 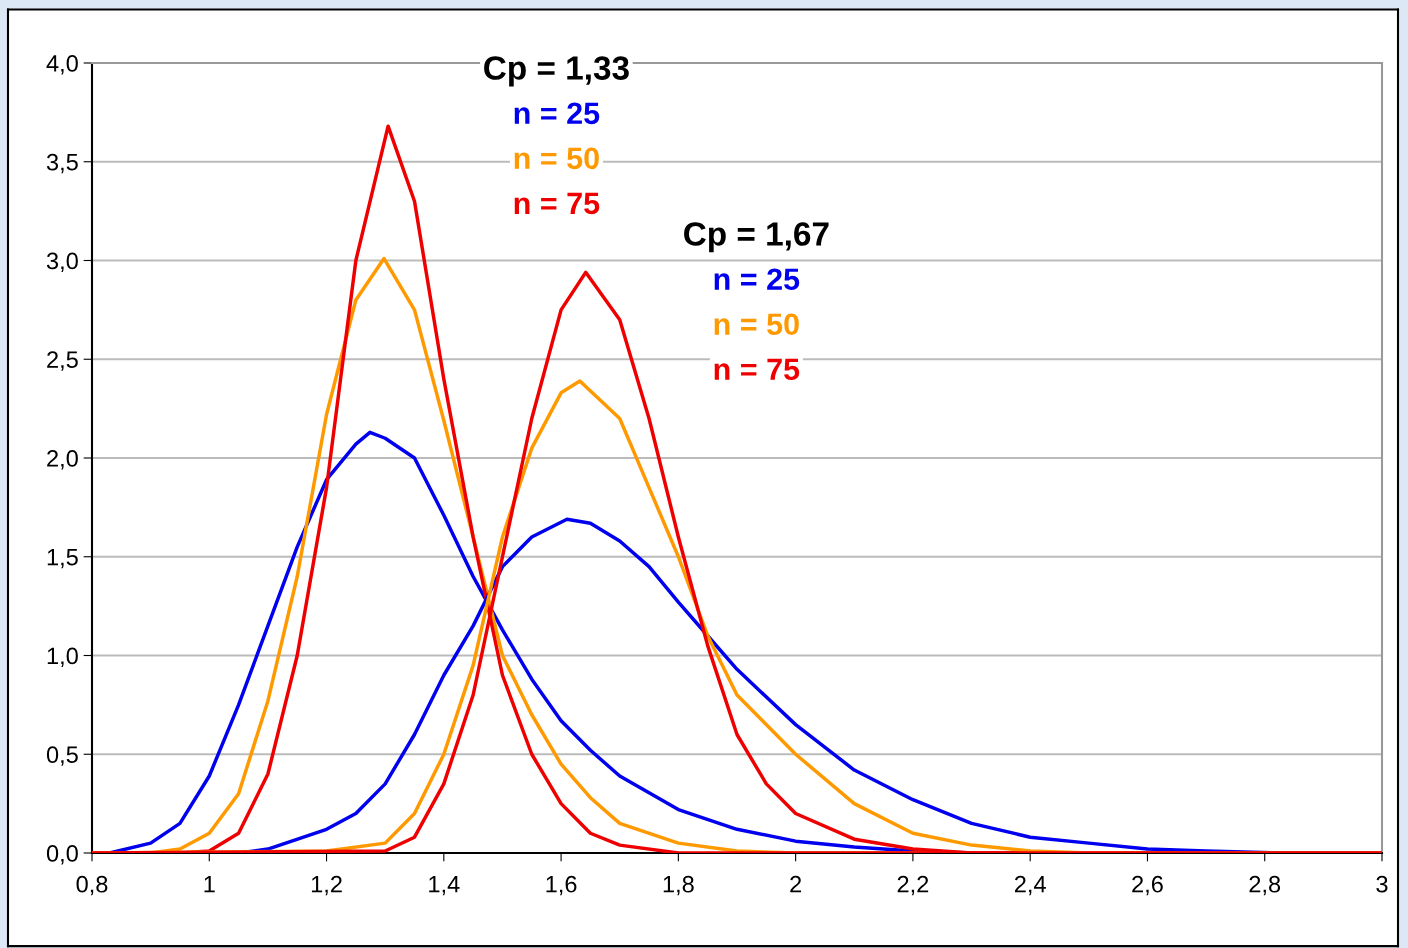 What do you see at coordinates (913, 885) in the screenshot?
I see `x-tick-label: 2,2` at bounding box center [913, 885].